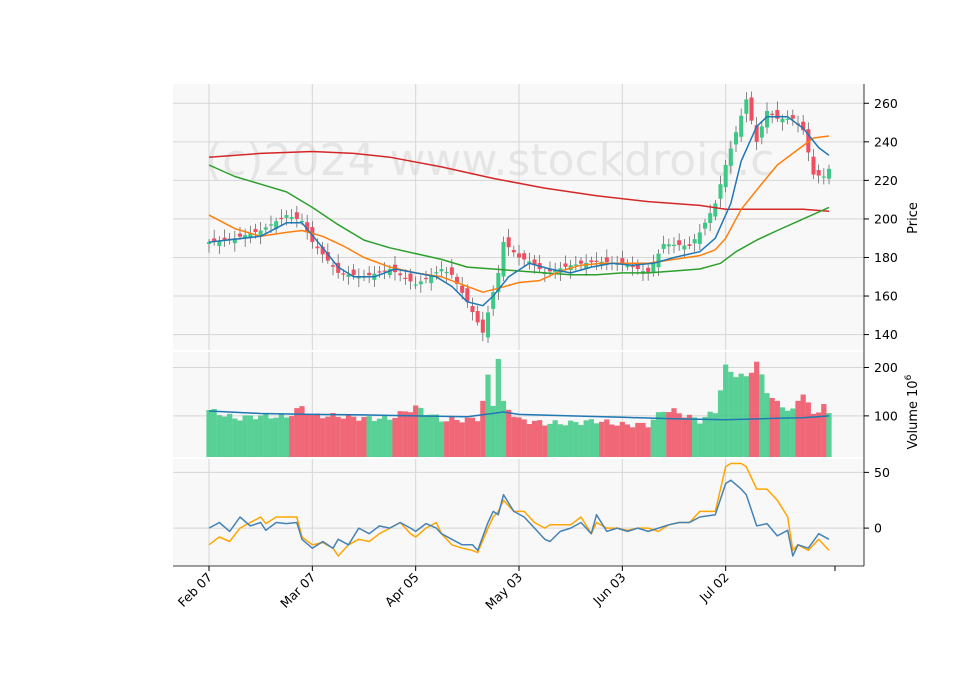  I want to click on x-tick-label: Jul 02, so click(714, 588).